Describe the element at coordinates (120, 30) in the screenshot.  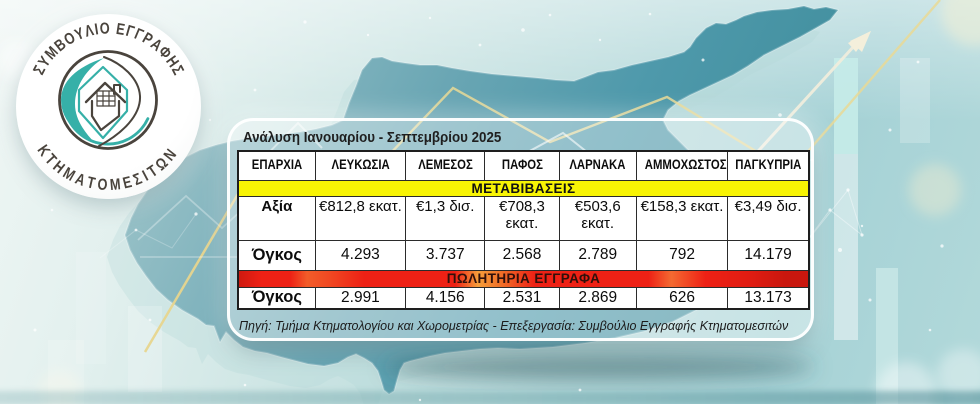
I see `svg-text: Ε` at that location.